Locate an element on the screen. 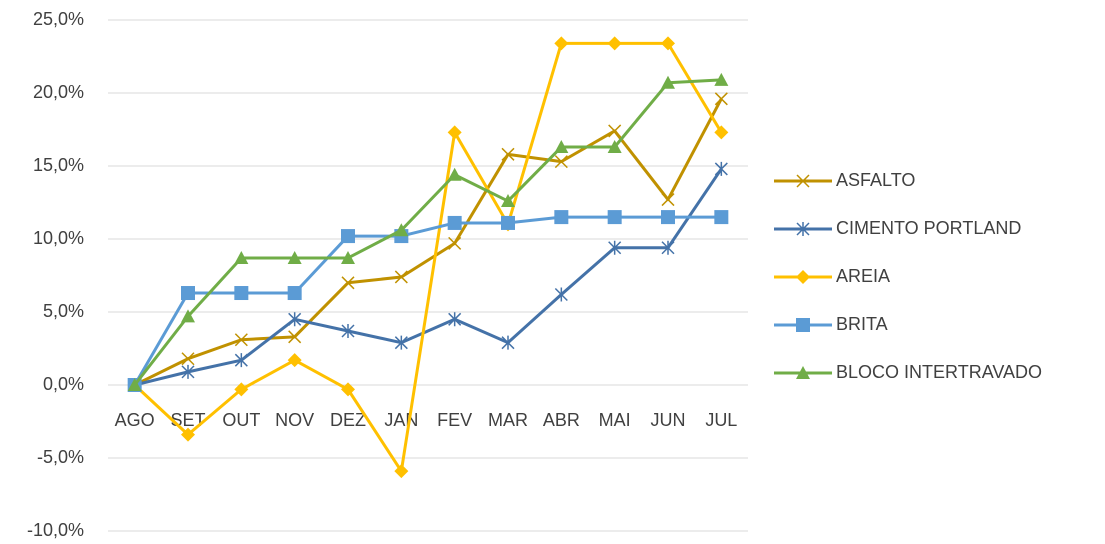  x-tick-label: JUN is located at coordinates (668, 420).